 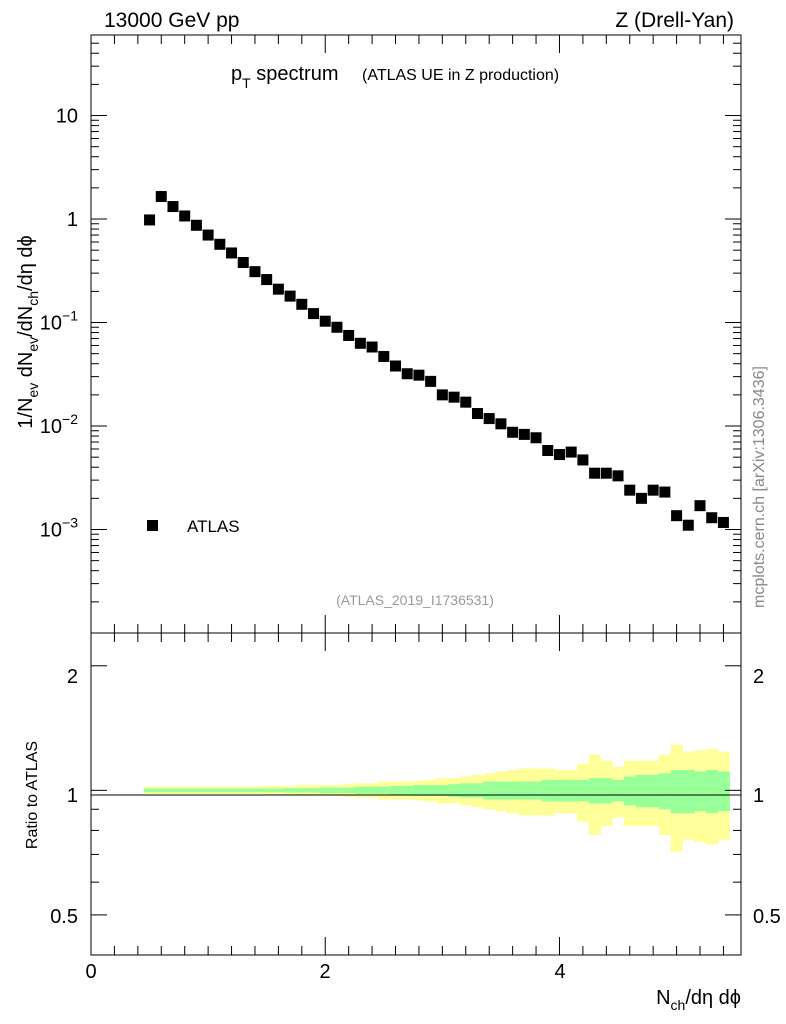 What do you see at coordinates (32, 795) in the screenshot?
I see `ratio-axis-title: Ratio to ATLAS` at bounding box center [32, 795].